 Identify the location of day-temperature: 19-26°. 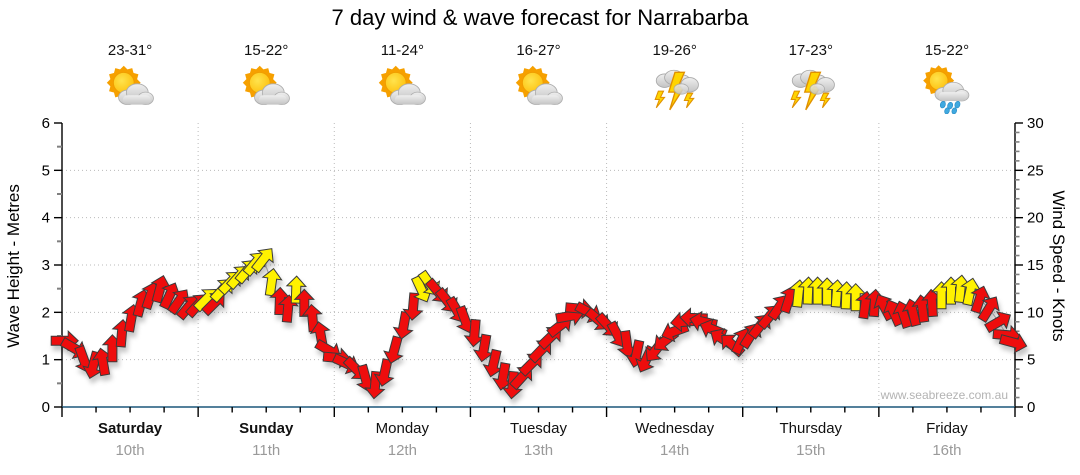
(674, 50).